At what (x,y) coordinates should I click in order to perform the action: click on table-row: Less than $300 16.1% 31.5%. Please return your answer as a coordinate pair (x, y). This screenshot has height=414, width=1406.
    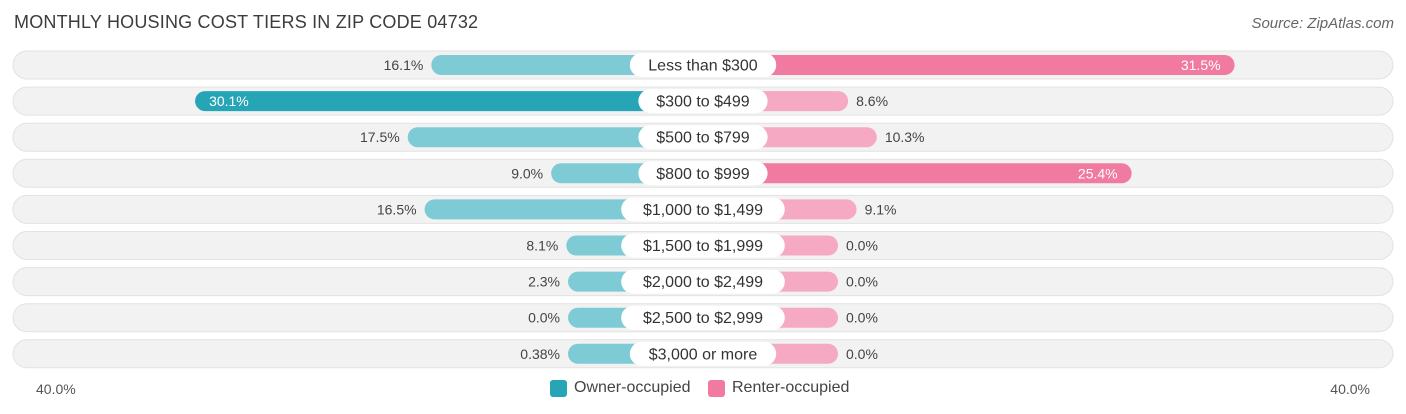
    Looking at the image, I should click on (703, 65).